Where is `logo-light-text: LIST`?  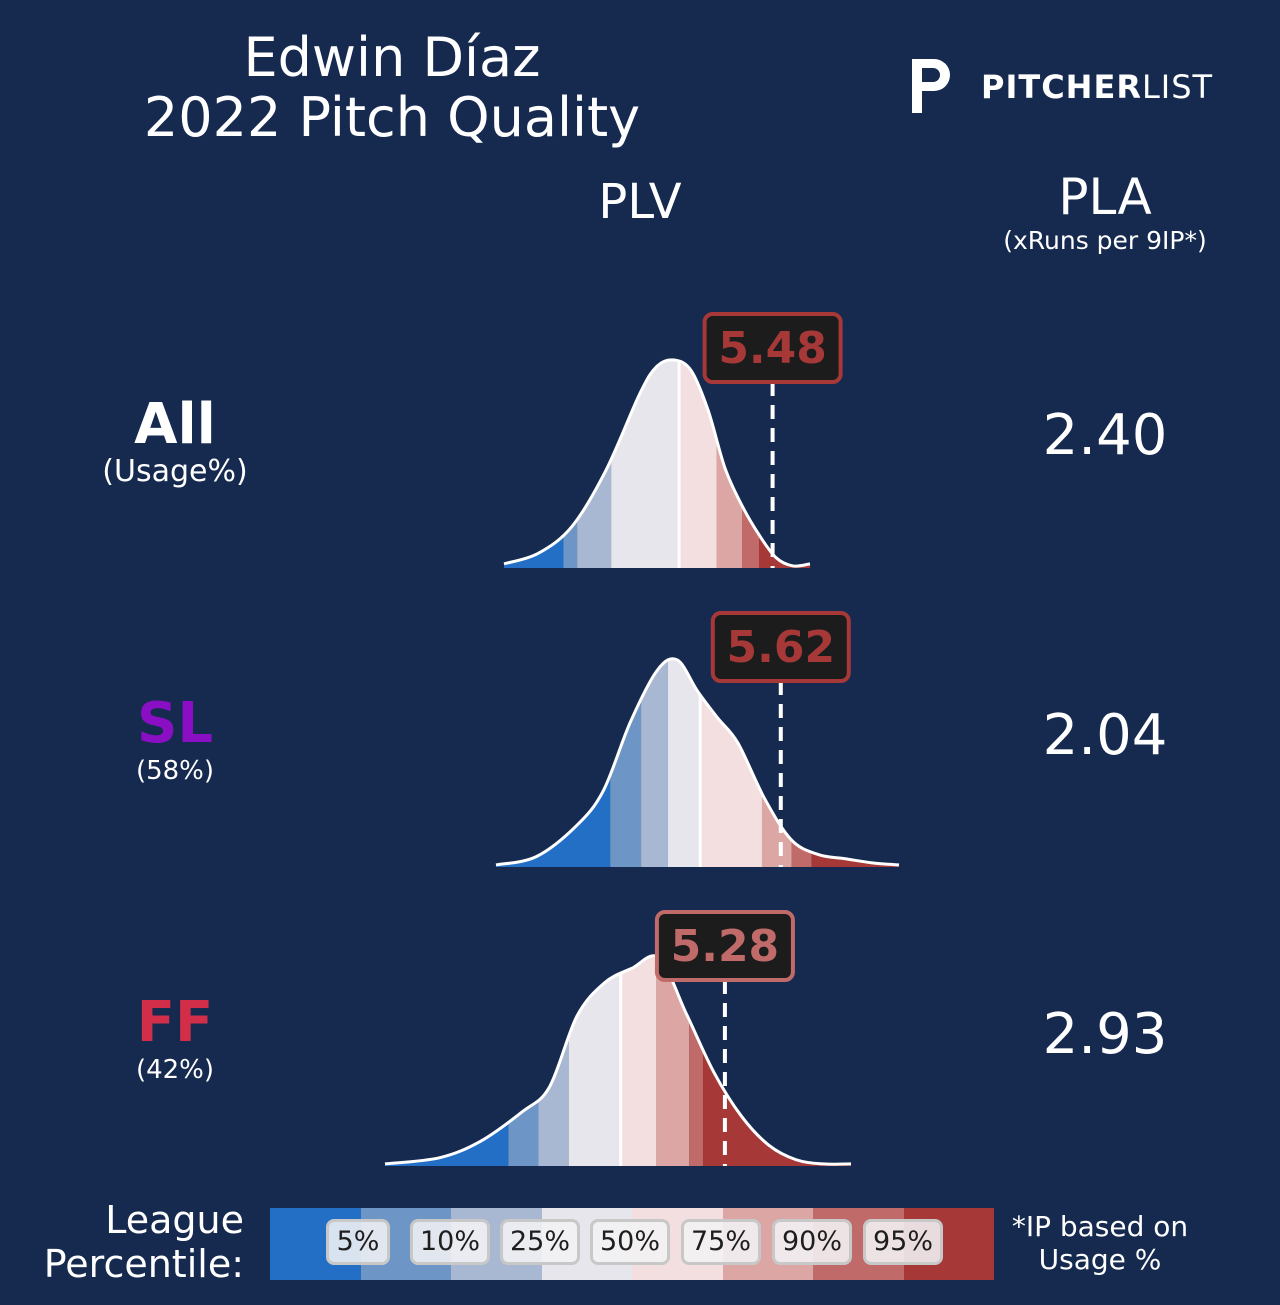 logo-light-text: LIST is located at coordinates (1177, 87).